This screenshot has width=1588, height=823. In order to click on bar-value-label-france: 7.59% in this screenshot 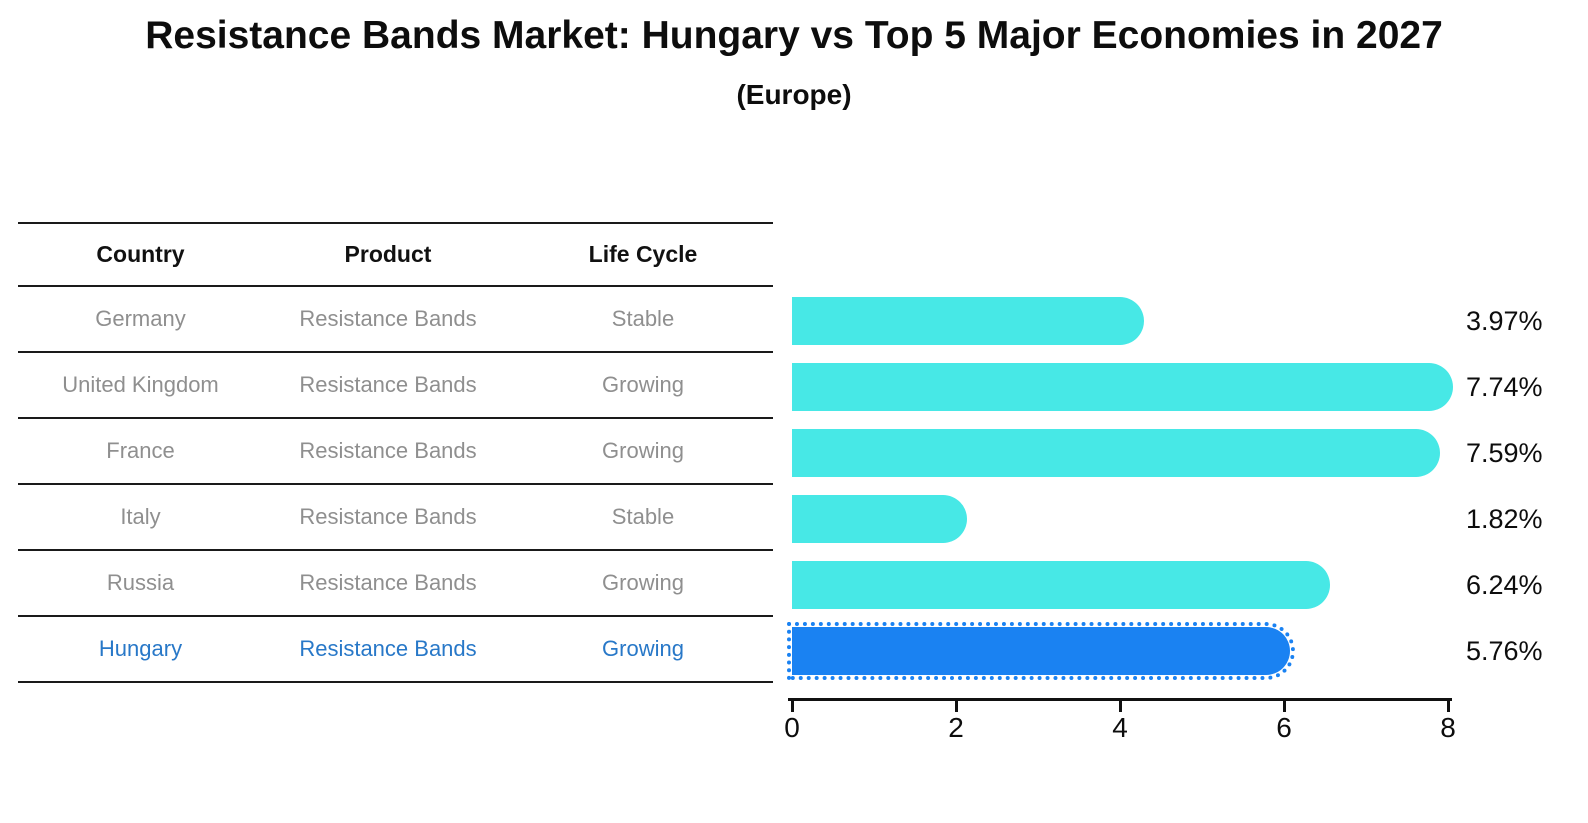, I will do `click(1504, 453)`.